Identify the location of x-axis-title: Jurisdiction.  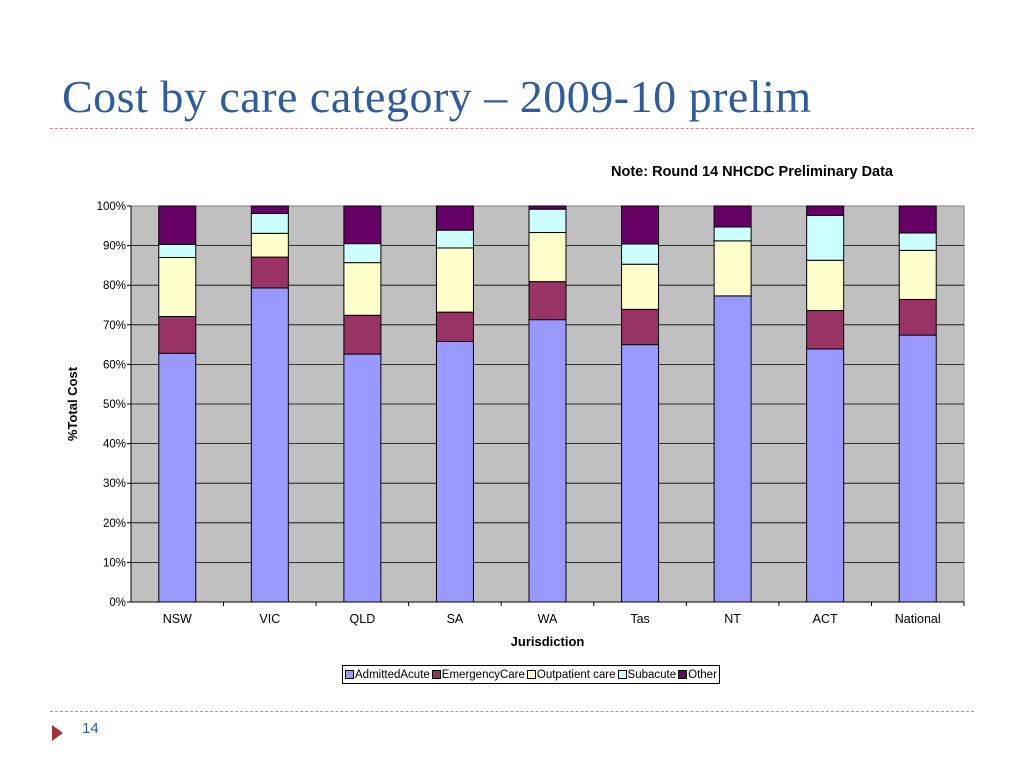
(548, 641).